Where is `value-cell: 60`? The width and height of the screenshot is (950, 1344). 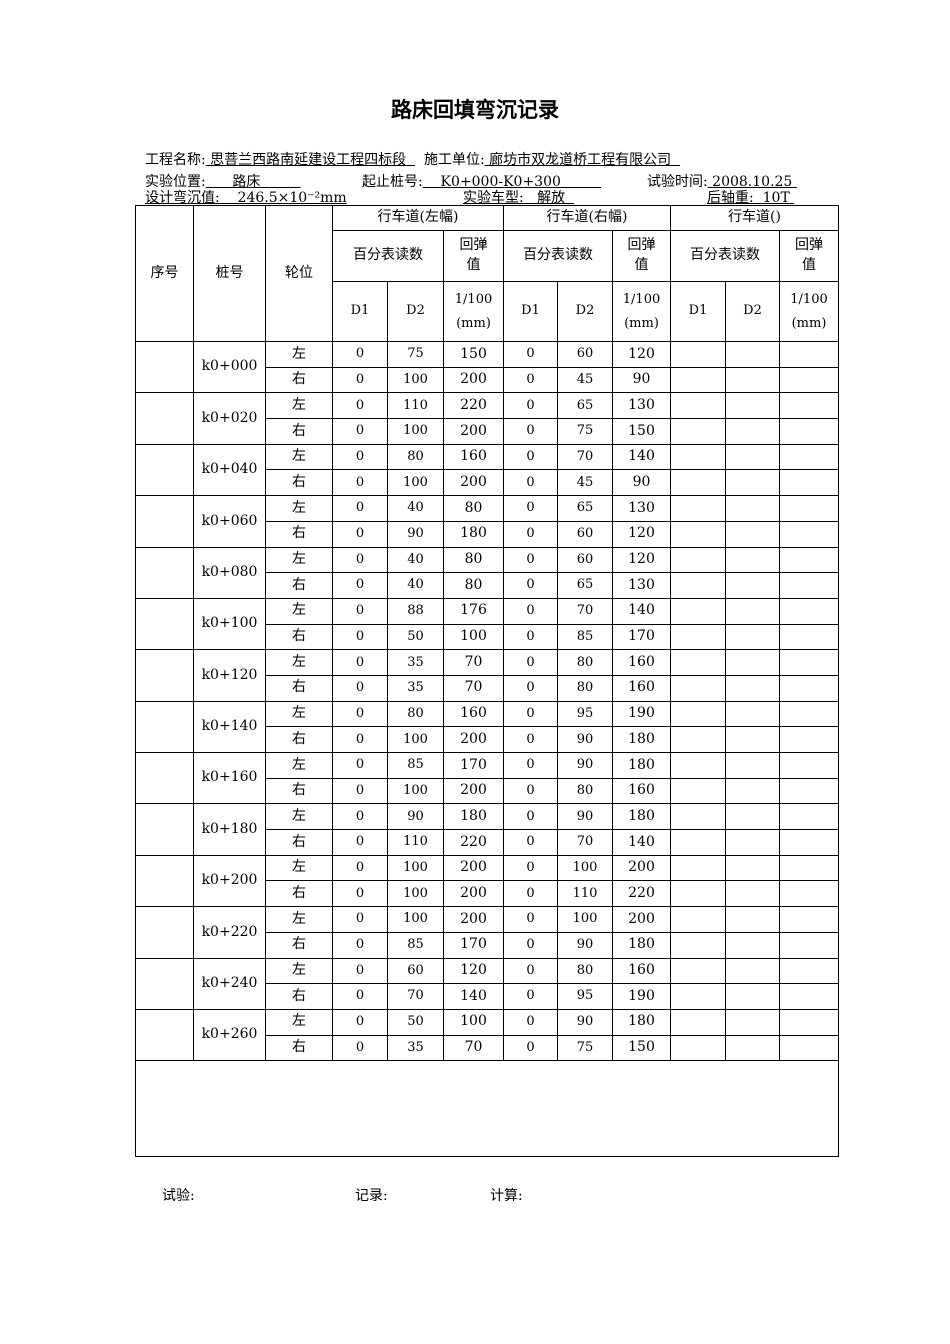 value-cell: 60 is located at coordinates (585, 534).